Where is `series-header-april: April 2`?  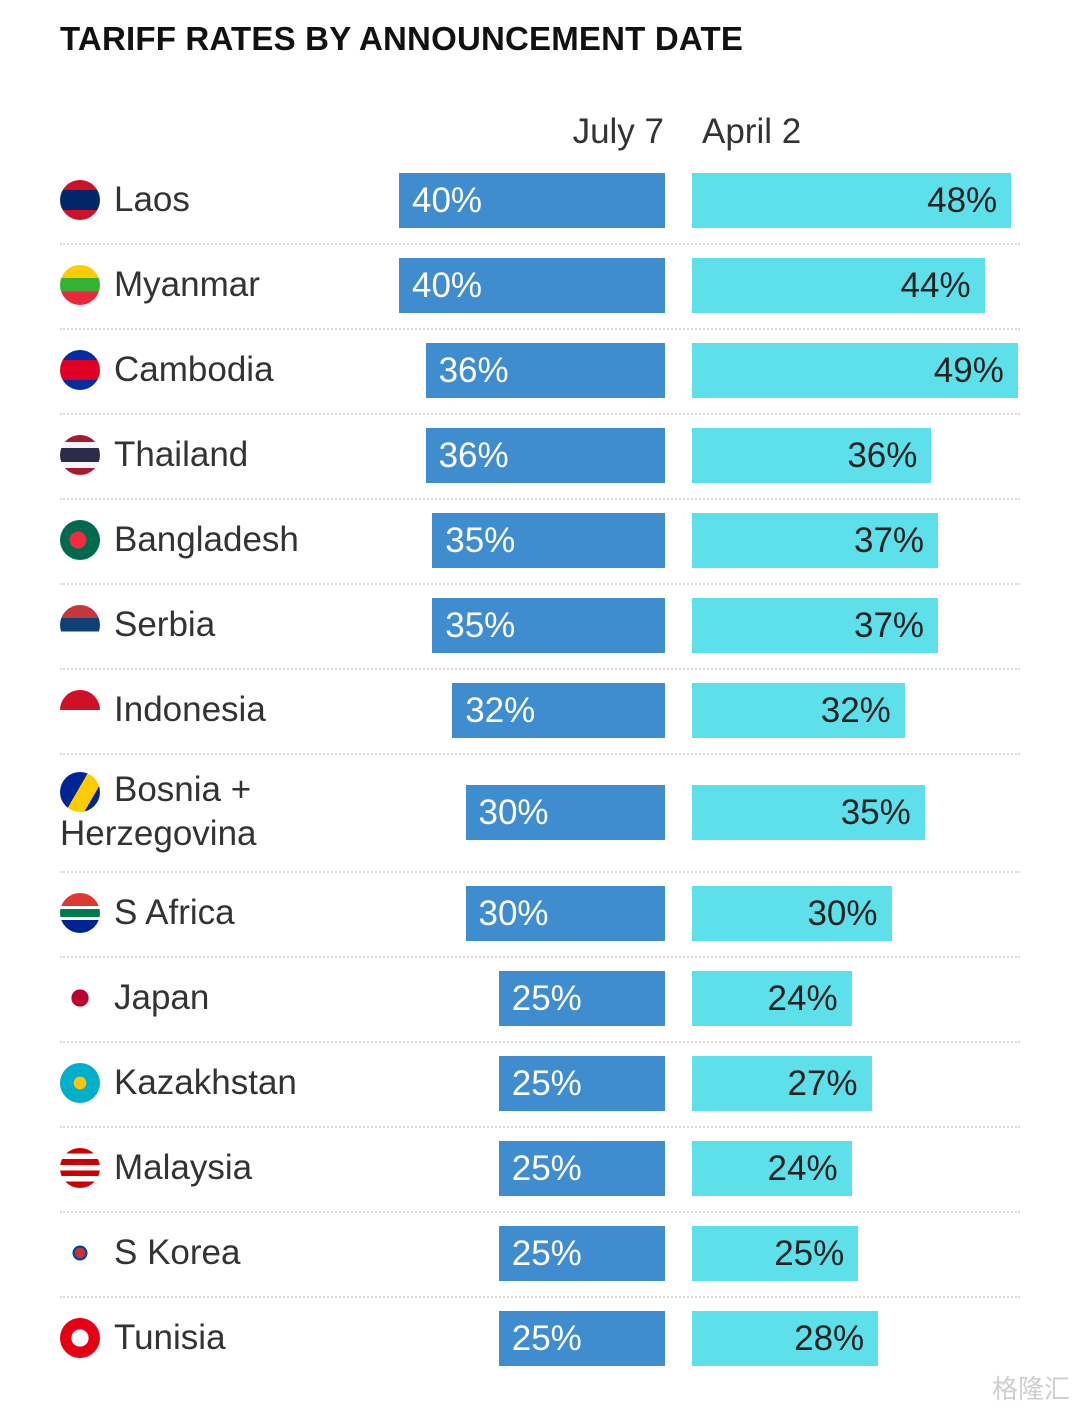 series-header-april: April 2 is located at coordinates (752, 131).